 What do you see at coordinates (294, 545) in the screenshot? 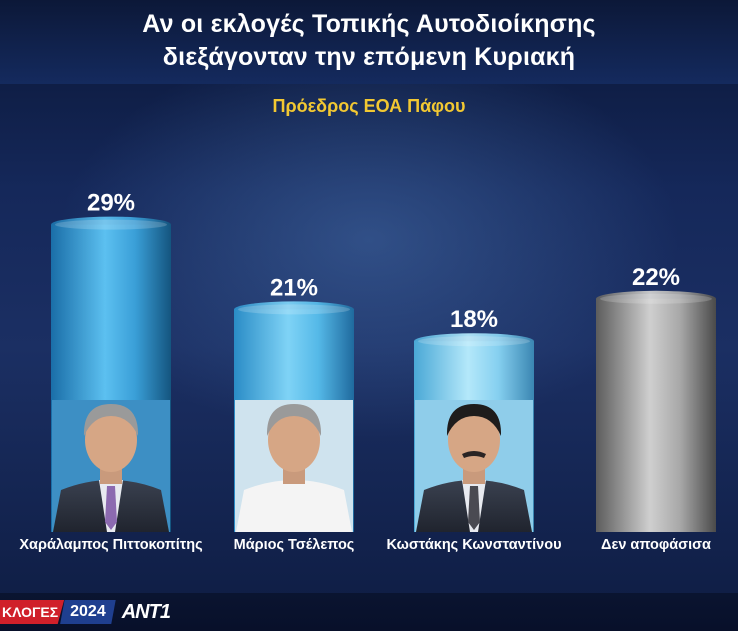
I see `category-label-2: Μάριος Τσέλεπος` at bounding box center [294, 545].